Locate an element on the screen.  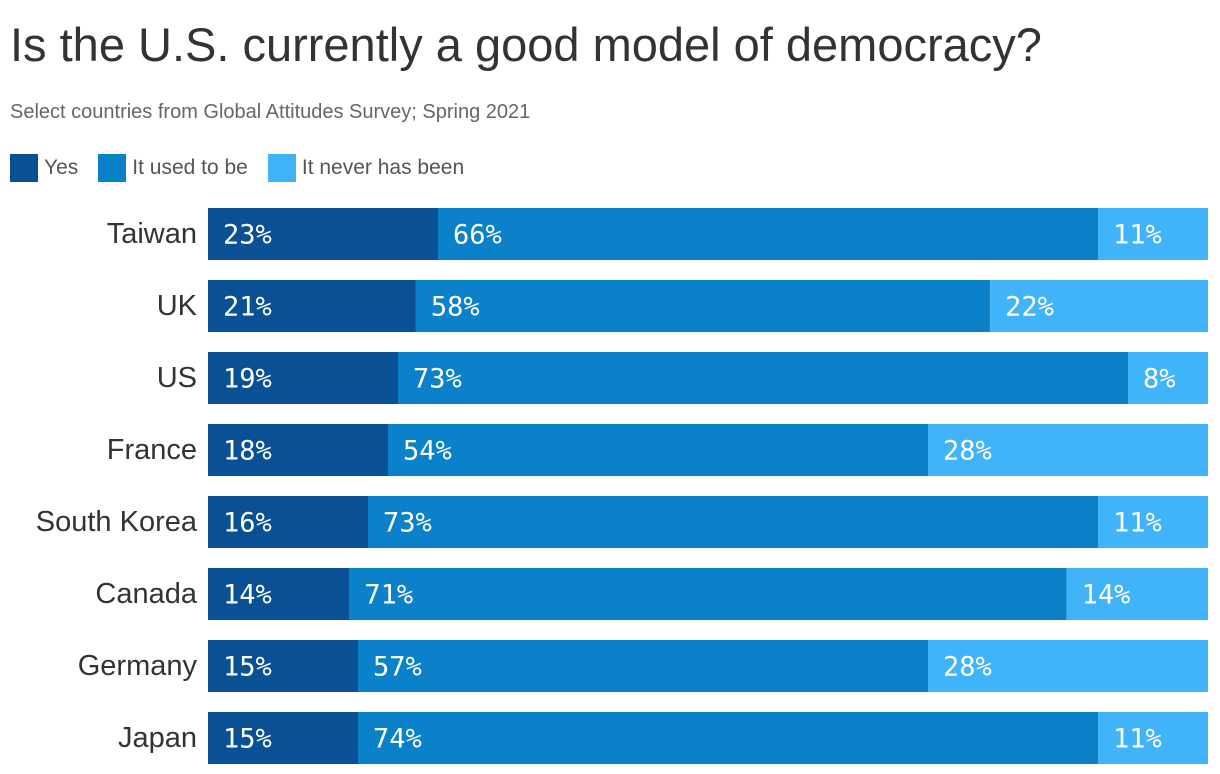
legend: Yes It used to be It never has been is located at coordinates (247, 168).